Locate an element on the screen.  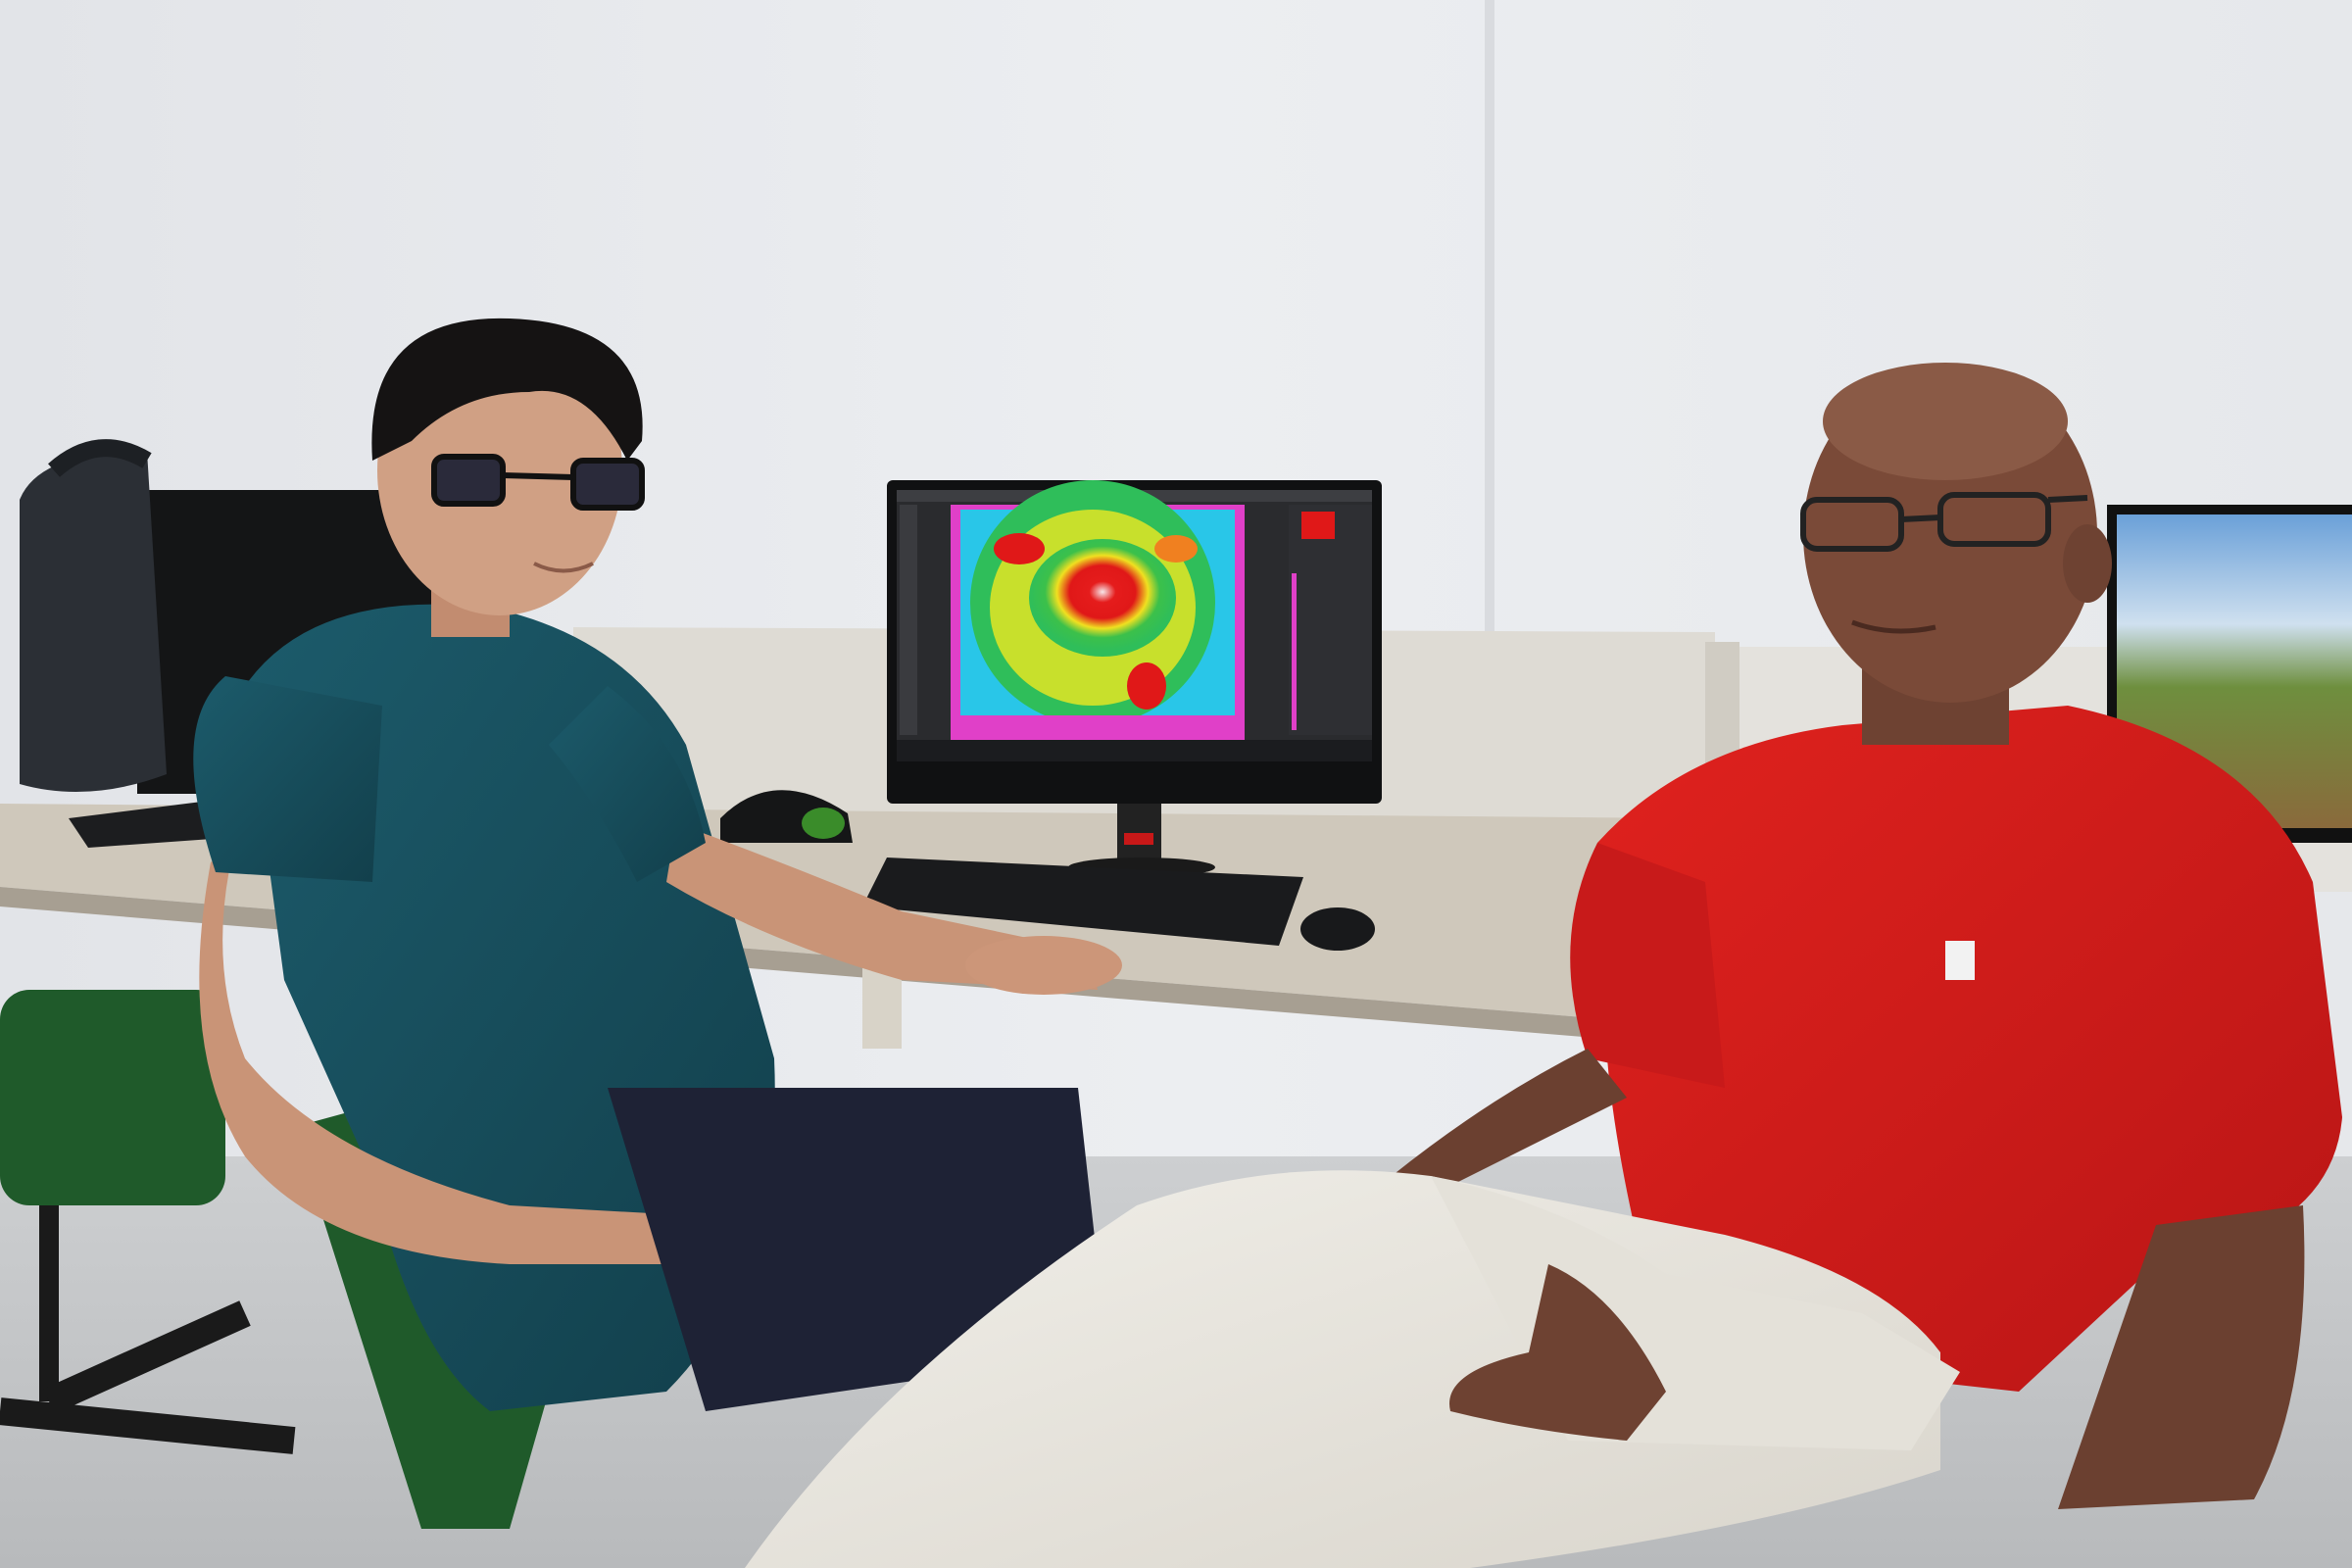
mouse is located at coordinates (1337, 929).